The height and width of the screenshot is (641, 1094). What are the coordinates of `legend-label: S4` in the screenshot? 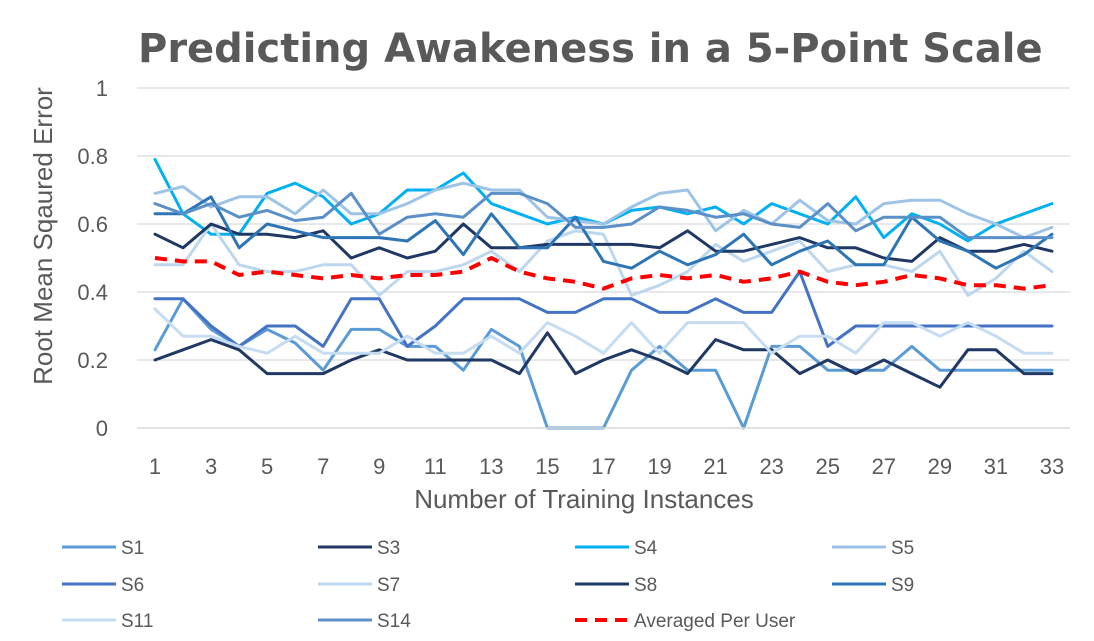 It's located at (646, 548).